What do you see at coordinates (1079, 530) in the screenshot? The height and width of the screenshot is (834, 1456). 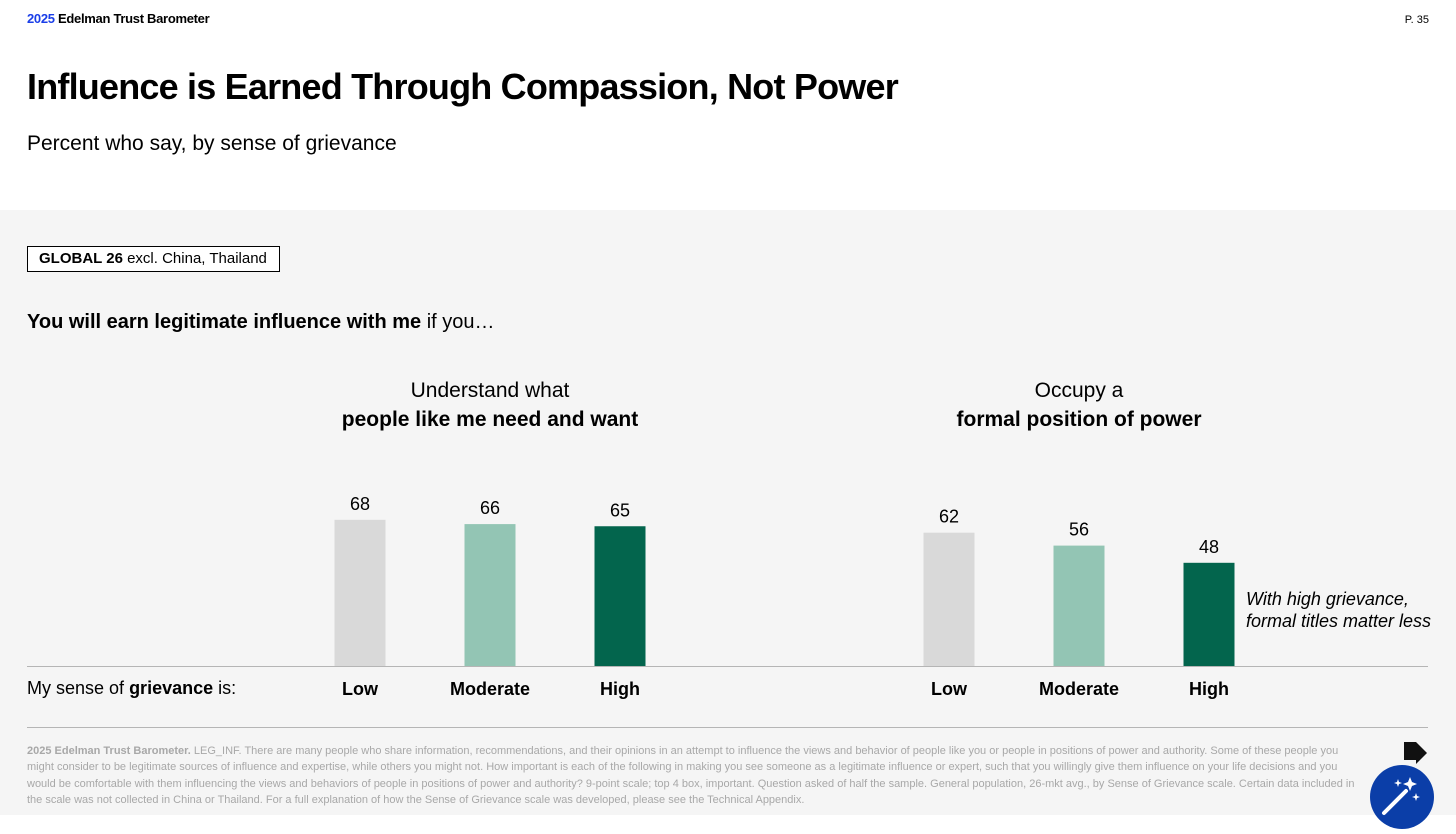 I see `chart-2-value-label-moderate: 56` at bounding box center [1079, 530].